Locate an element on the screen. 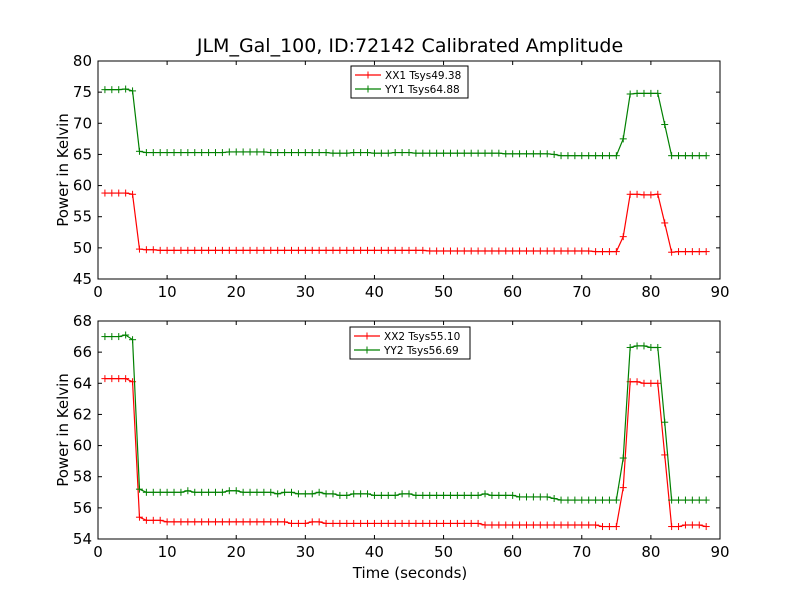 The height and width of the screenshot is (600, 800). x-tick-label: 40 is located at coordinates (374, 292).